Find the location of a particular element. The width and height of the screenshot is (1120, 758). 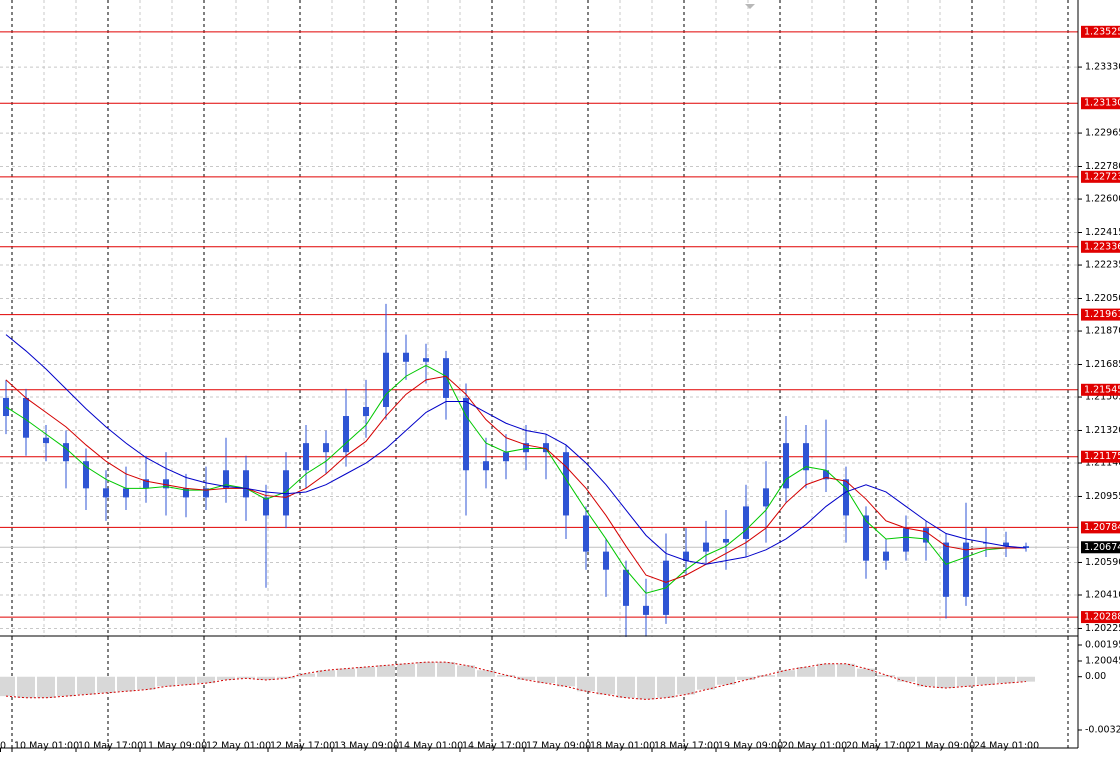

level-label: 1.21175 is located at coordinates (1102, 456).